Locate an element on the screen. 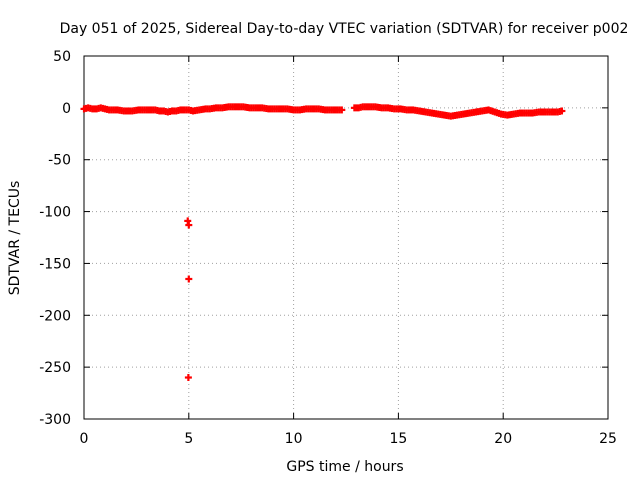  x-axis-label: GPS time / hours is located at coordinates (344, 467).